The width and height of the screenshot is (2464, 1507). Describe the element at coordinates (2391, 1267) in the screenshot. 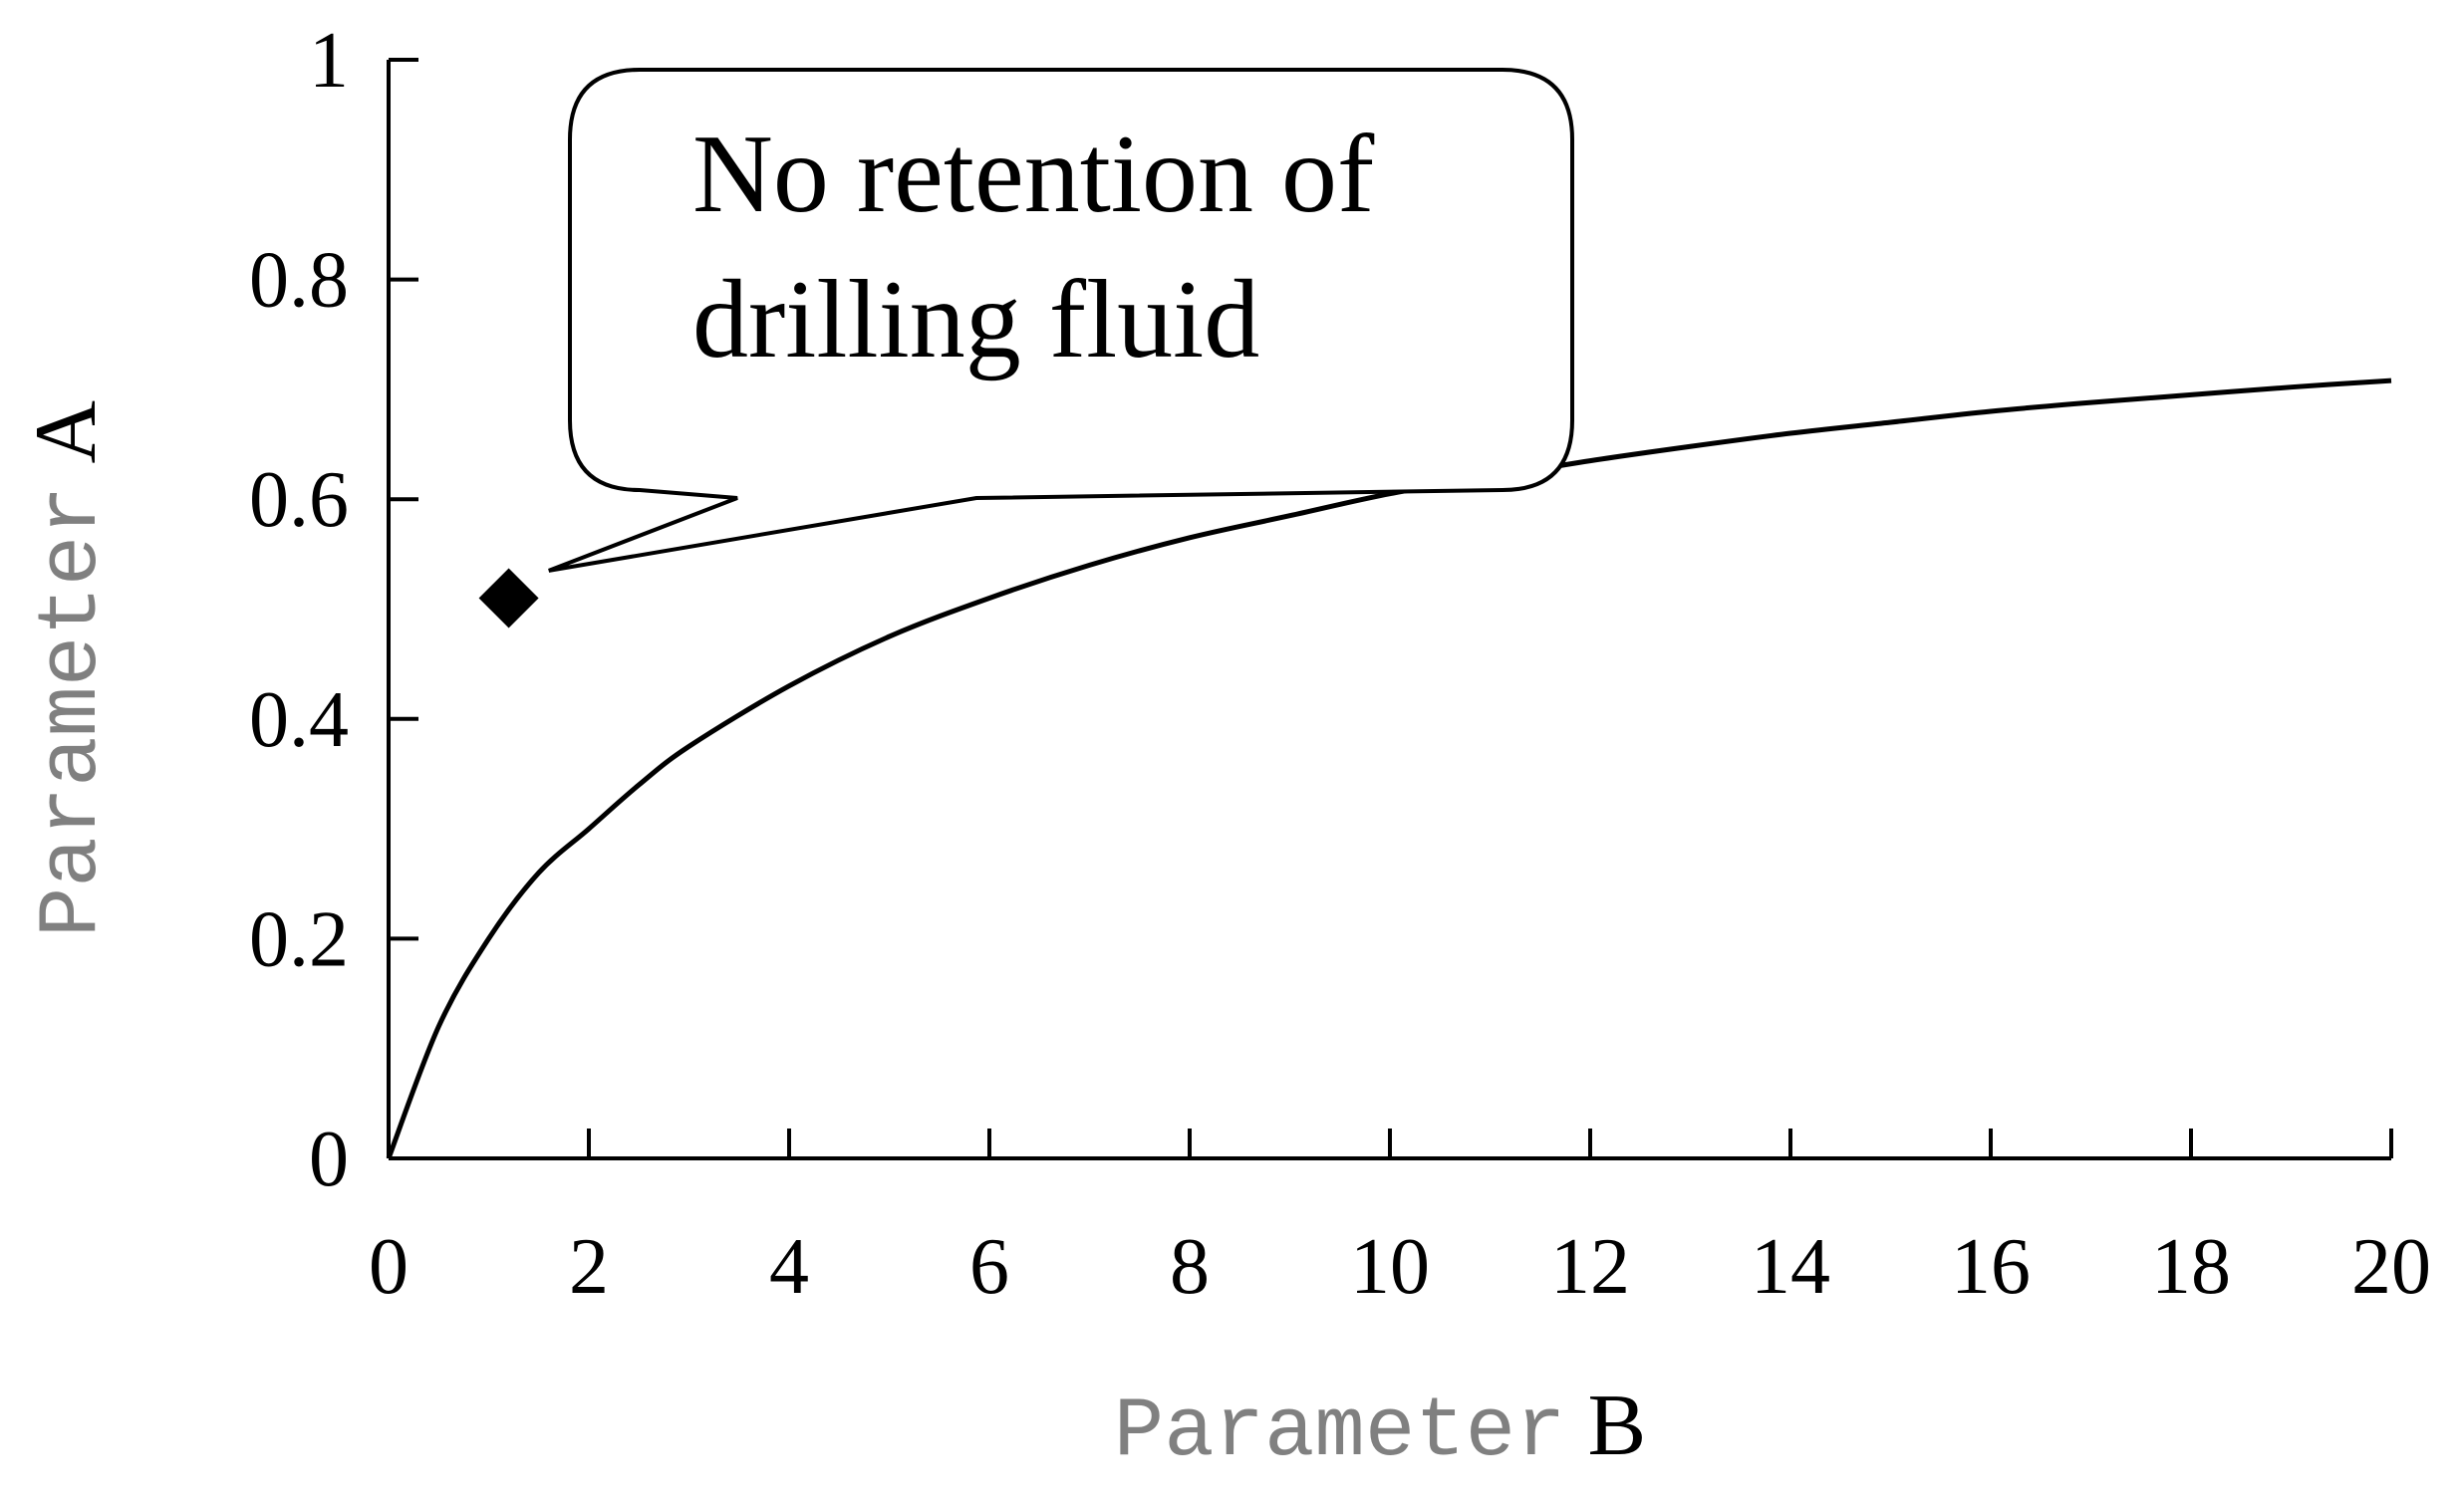

I see `x-tick-label: 20` at that location.